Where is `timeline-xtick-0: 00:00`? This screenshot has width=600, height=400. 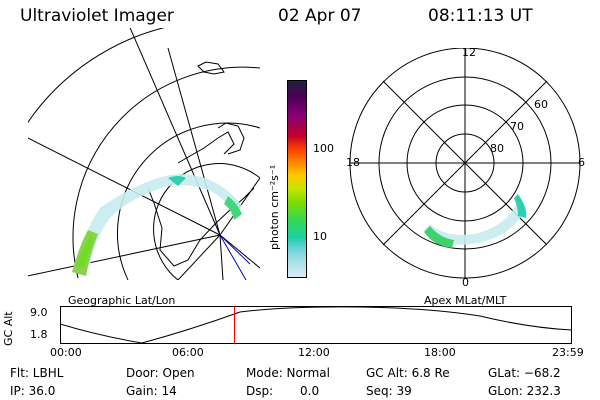
timeline-xtick-0: 00:00 is located at coordinates (66, 352).